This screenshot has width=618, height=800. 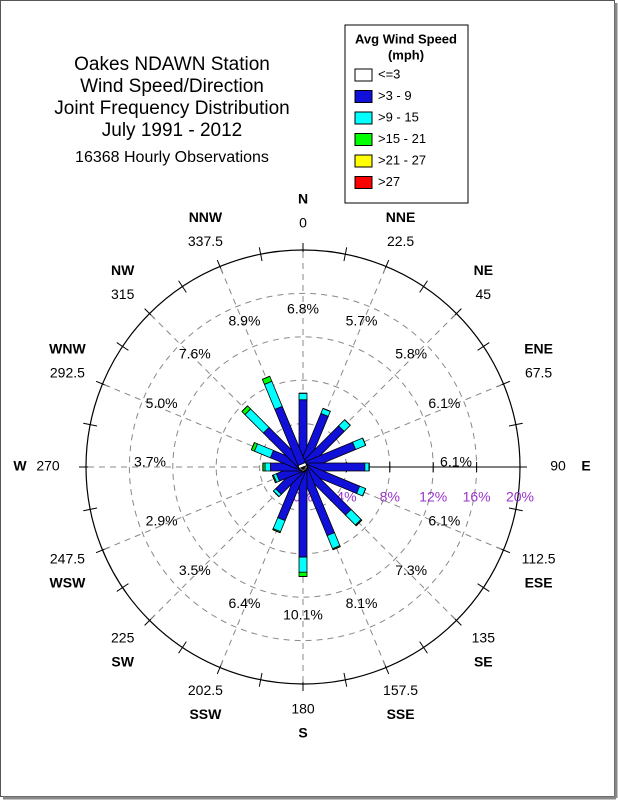 I want to click on title-line: Joint Frequency Distribution, so click(x=172, y=108).